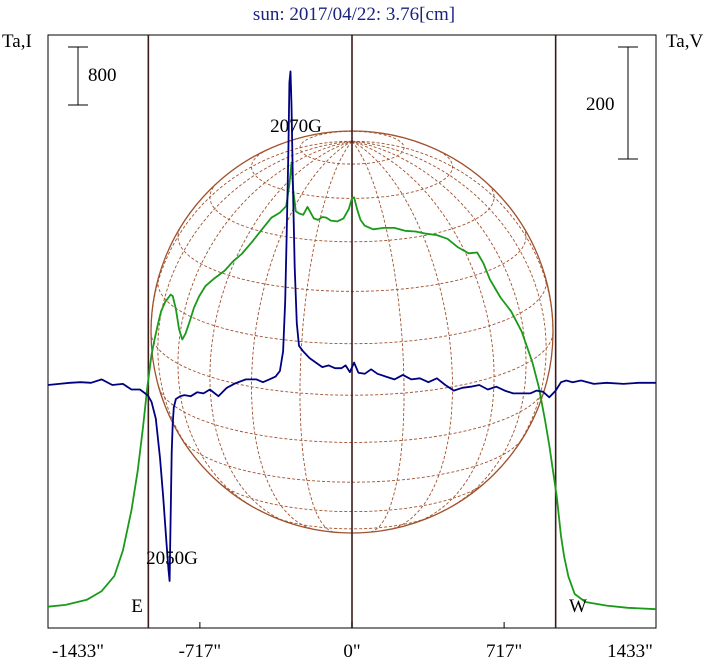  Describe the element at coordinates (200, 651) in the screenshot. I see `x-tick-label: -717"` at that location.